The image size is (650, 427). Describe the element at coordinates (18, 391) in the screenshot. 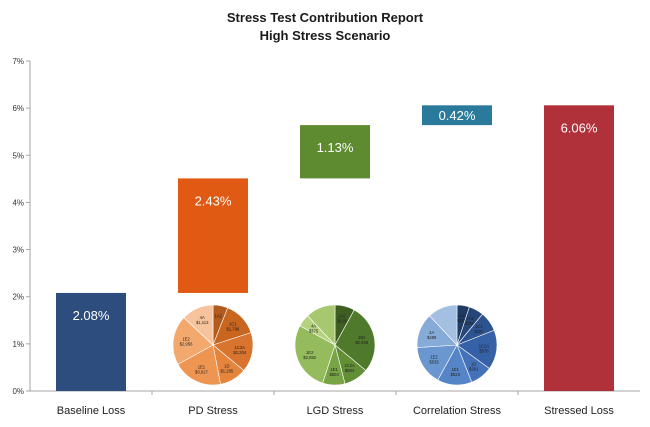

I see `y-tick-label: 0%` at that location.